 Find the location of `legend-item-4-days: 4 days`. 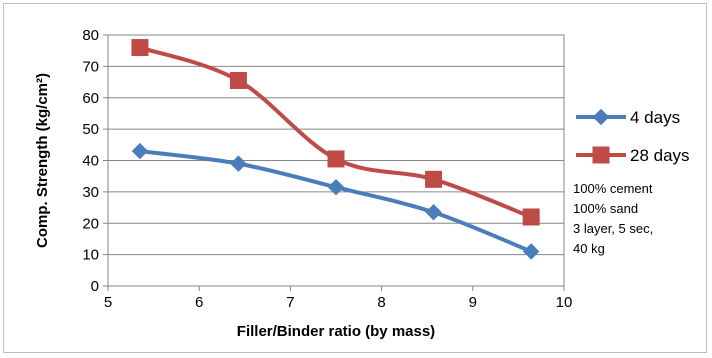

legend-item-4-days: 4 days is located at coordinates (628, 117).